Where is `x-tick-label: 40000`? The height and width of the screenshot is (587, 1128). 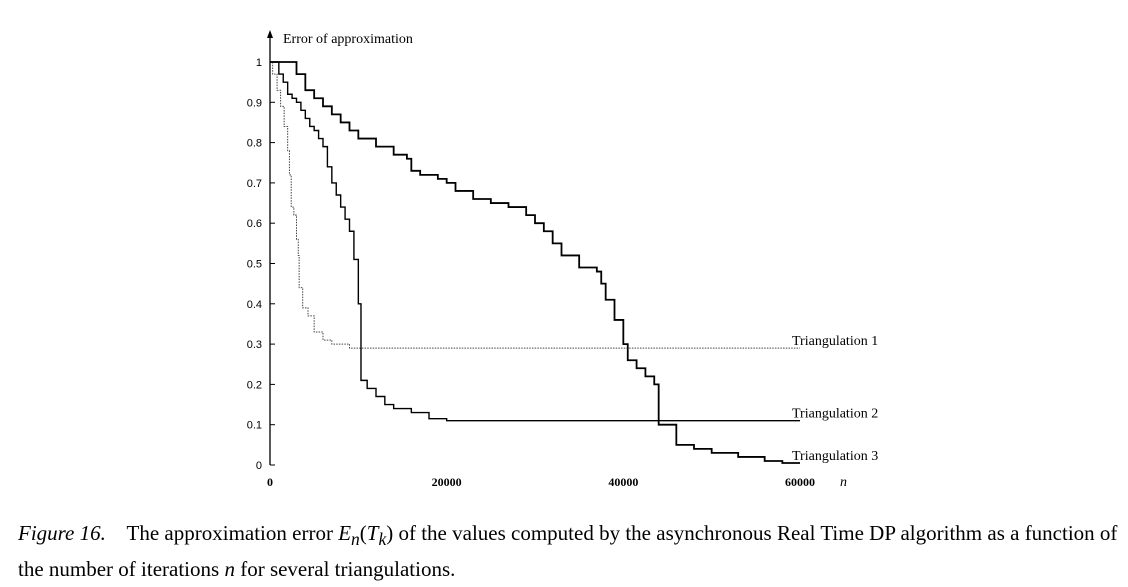 x-tick-label: 40000 is located at coordinates (623, 482).